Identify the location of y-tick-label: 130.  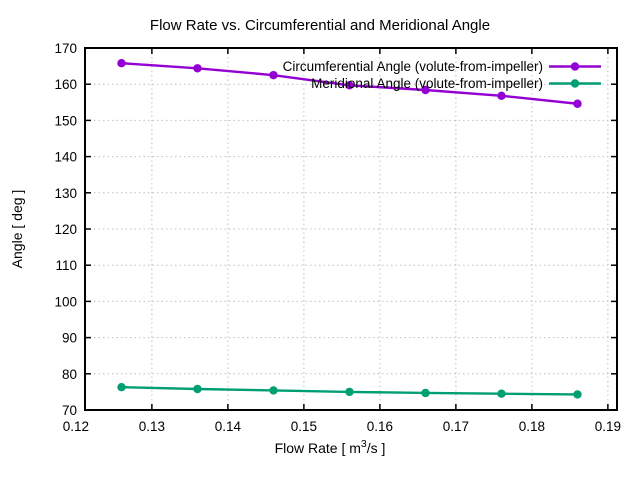
(65, 193).